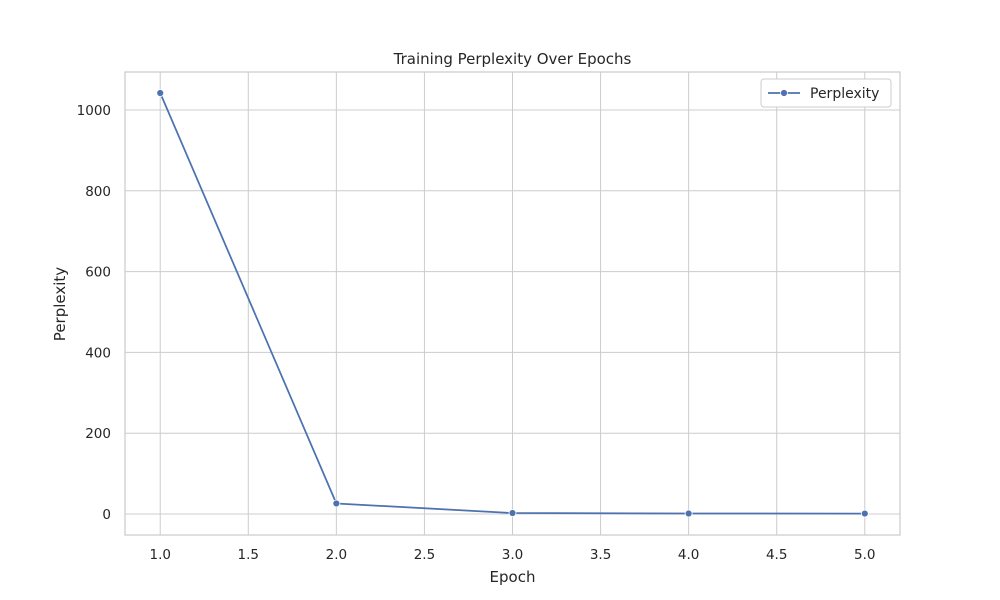  What do you see at coordinates (98, 273) in the screenshot?
I see `y-tick-label: 600` at bounding box center [98, 273].